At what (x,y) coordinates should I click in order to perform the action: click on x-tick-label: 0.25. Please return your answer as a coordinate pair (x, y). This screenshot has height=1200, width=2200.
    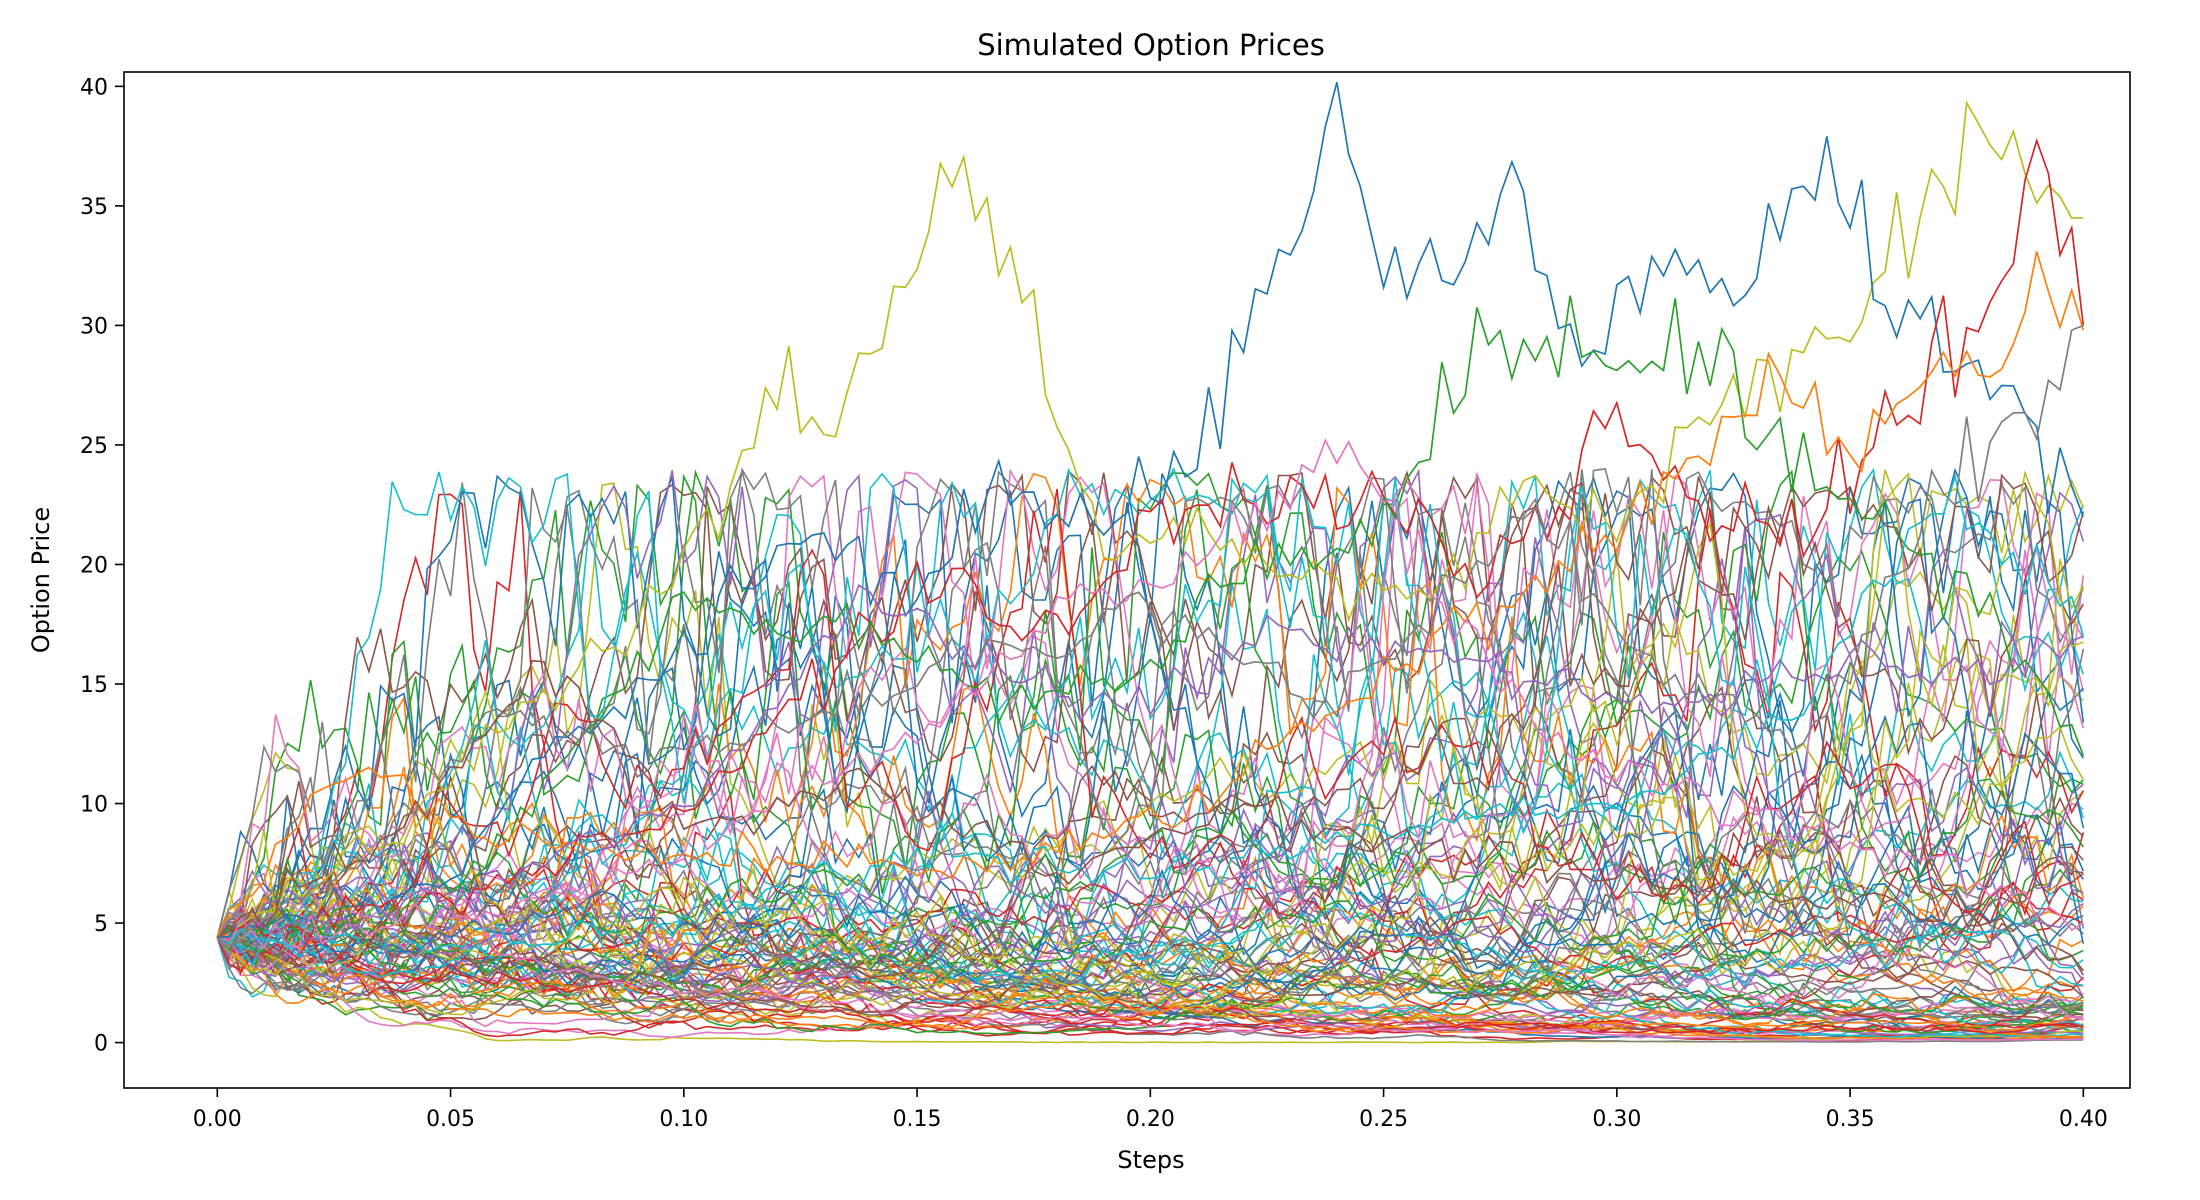
    Looking at the image, I should click on (1383, 1119).